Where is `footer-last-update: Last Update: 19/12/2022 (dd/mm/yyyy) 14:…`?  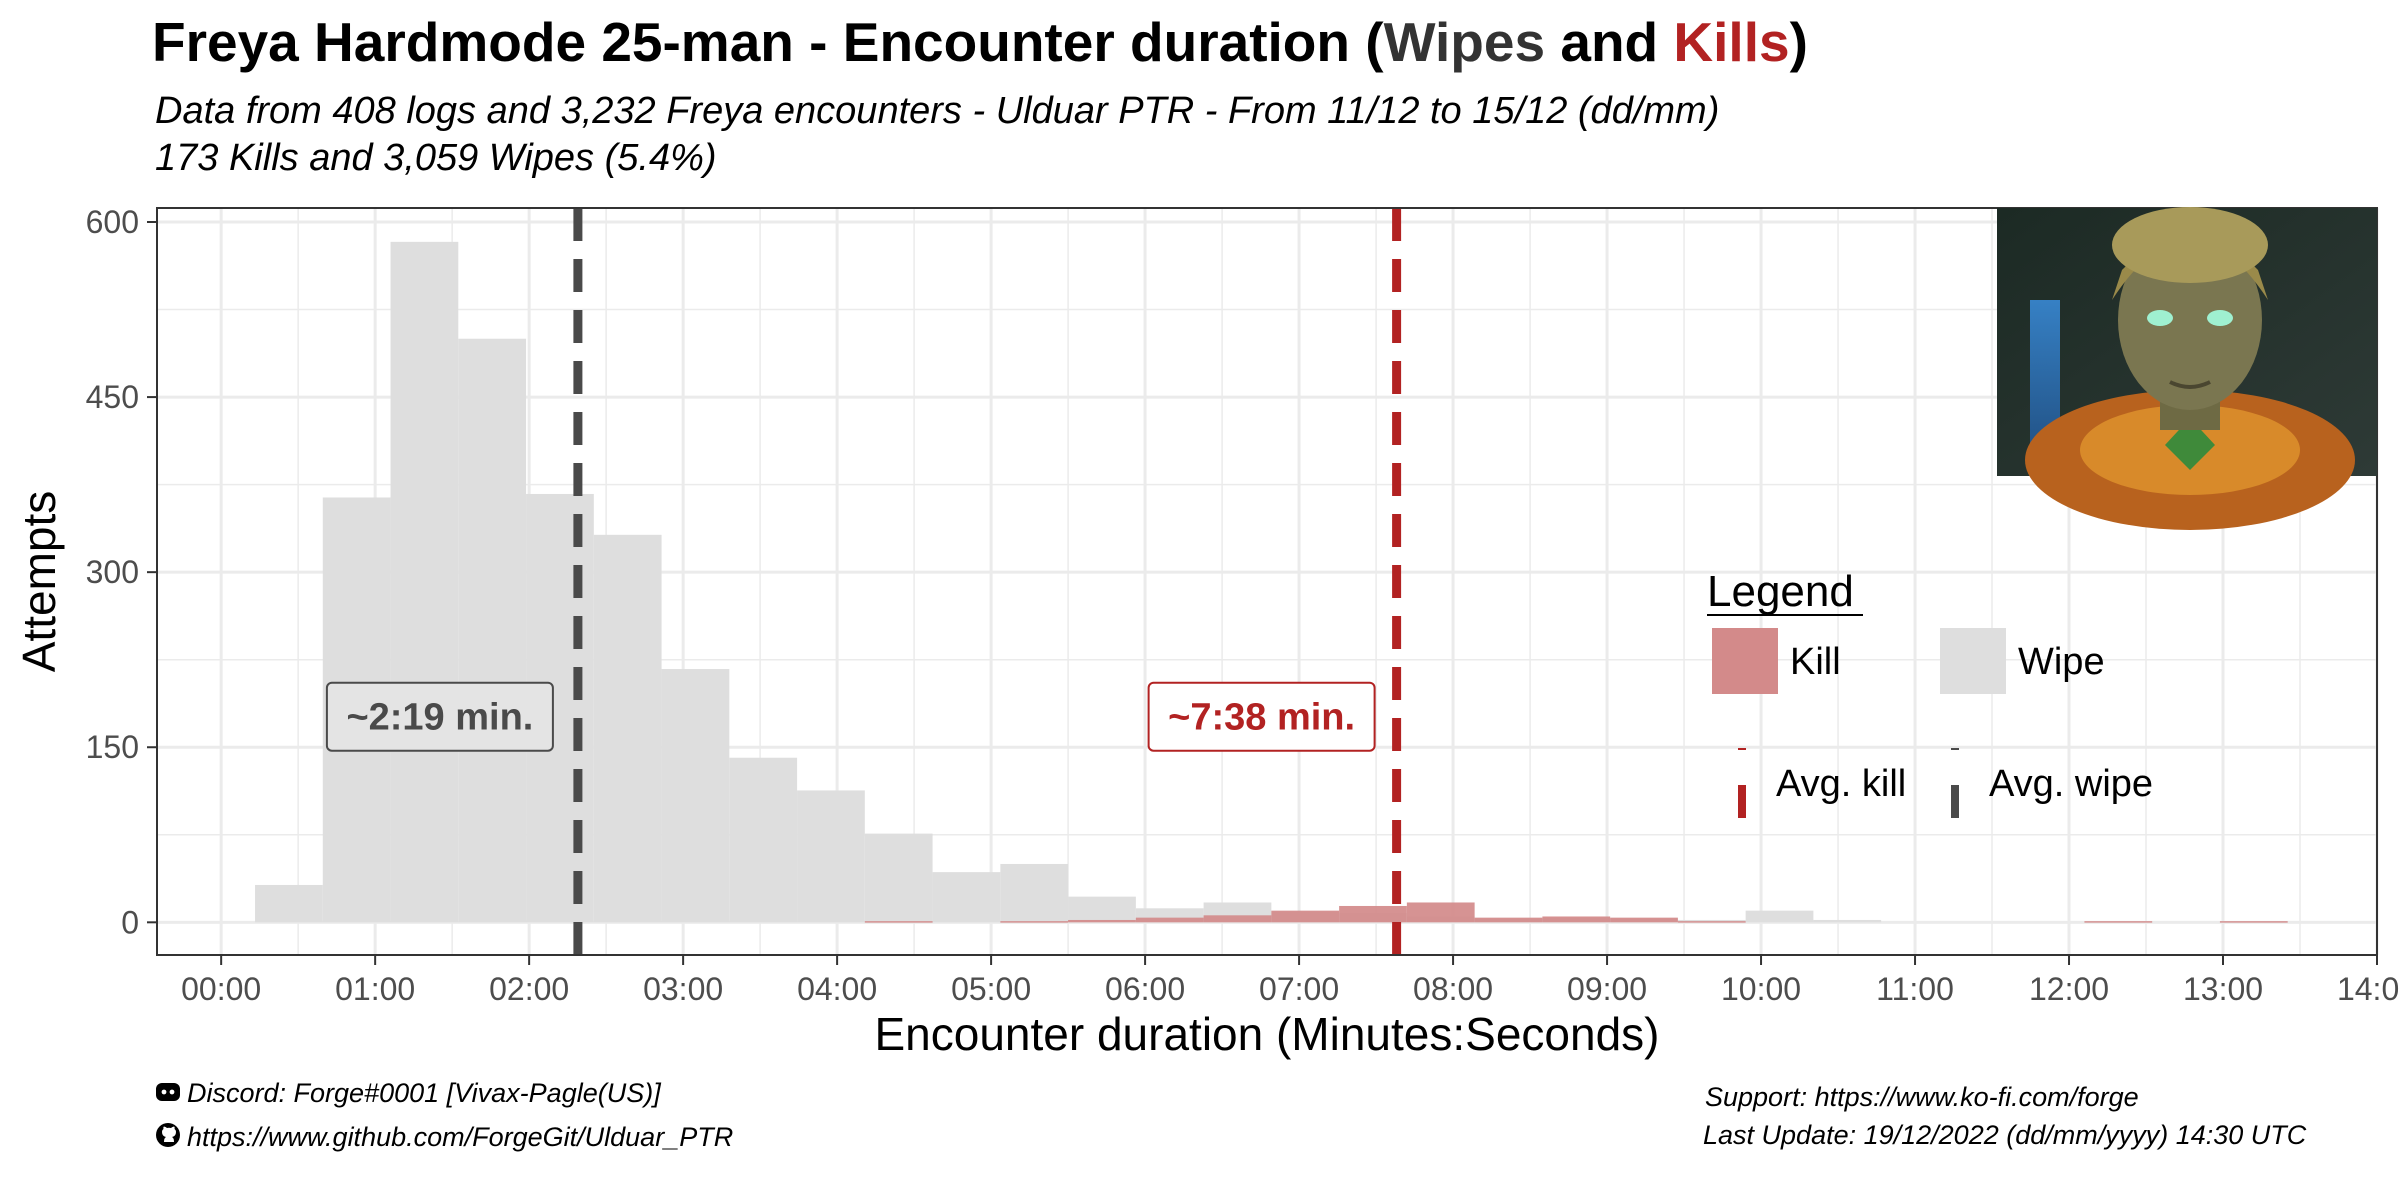 footer-last-update: Last Update: 19/12/2022 (dd/mm/yyyy) 14:… is located at coordinates (2005, 1135).